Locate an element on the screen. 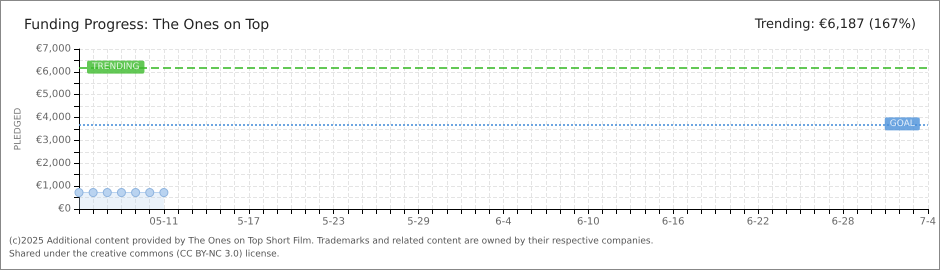 This screenshot has width=940, height=270. y-tick-label: €7,000 is located at coordinates (53, 49).